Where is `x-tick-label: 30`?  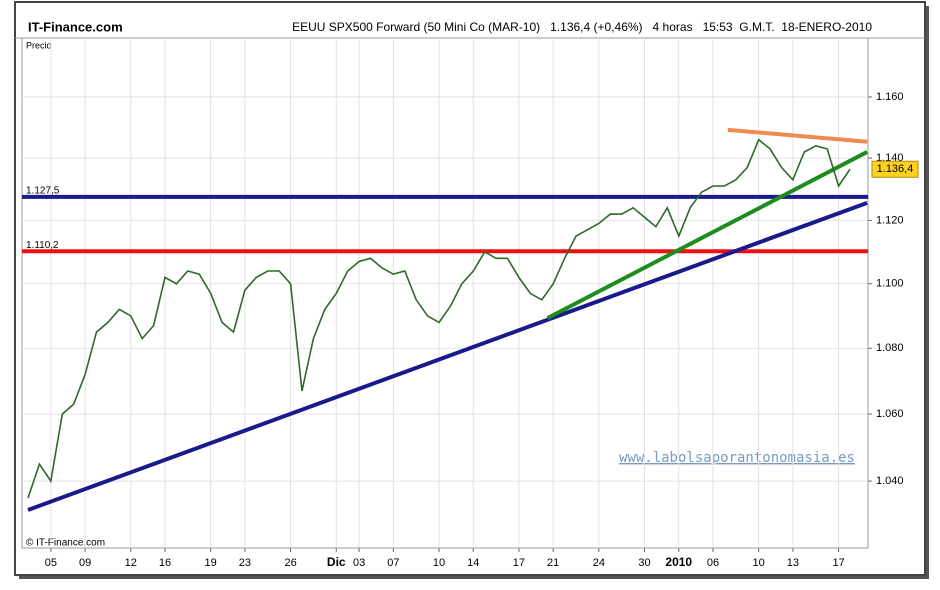 x-tick-label: 30 is located at coordinates (644, 563).